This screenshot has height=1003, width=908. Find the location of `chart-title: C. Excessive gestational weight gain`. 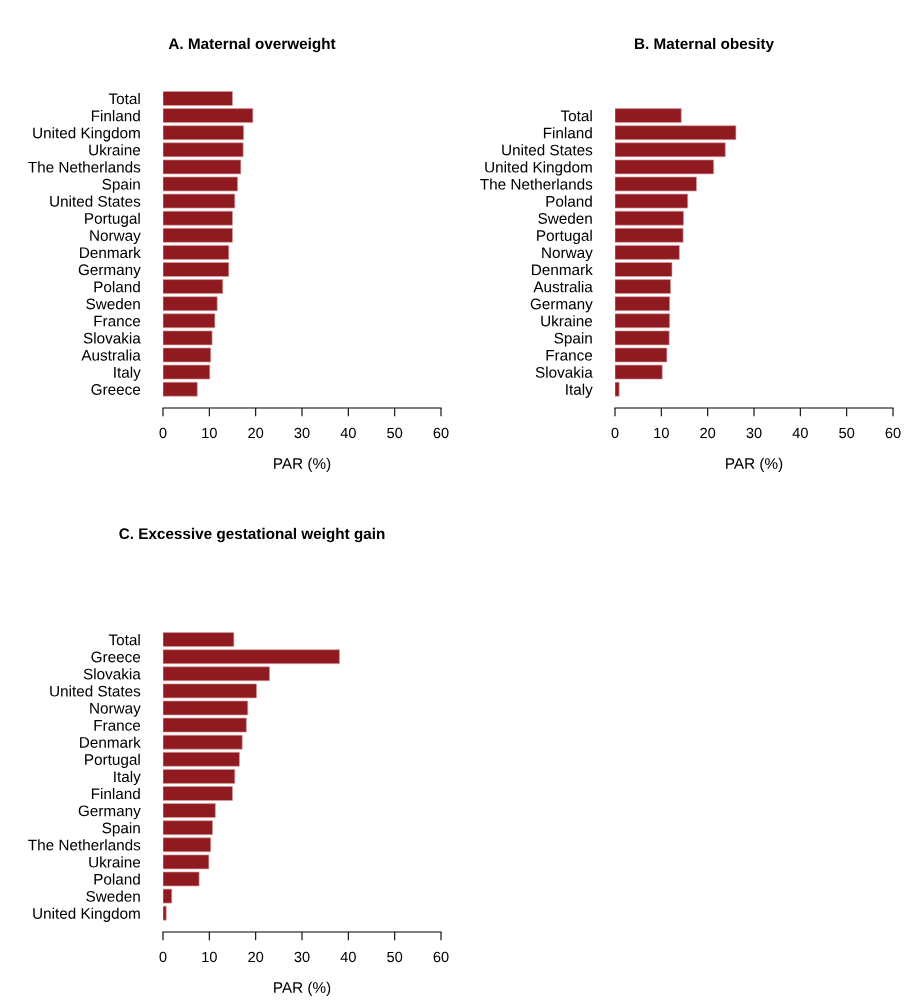

chart-title: C. Excessive gestational weight gain is located at coordinates (252, 535).